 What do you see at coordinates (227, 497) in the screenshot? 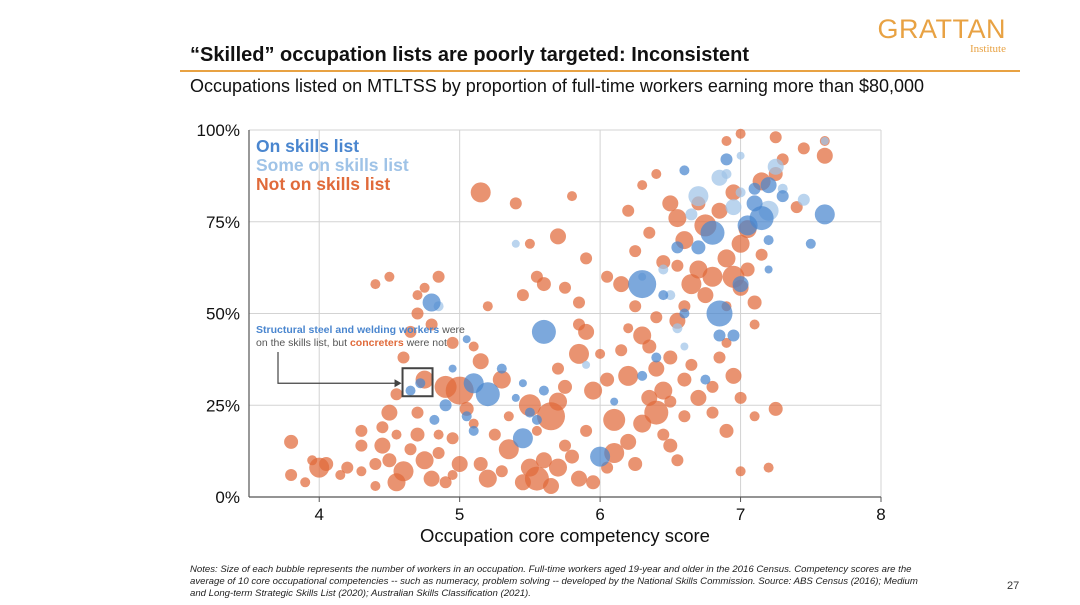
I see `y-tick-label: 0%` at bounding box center [227, 497].